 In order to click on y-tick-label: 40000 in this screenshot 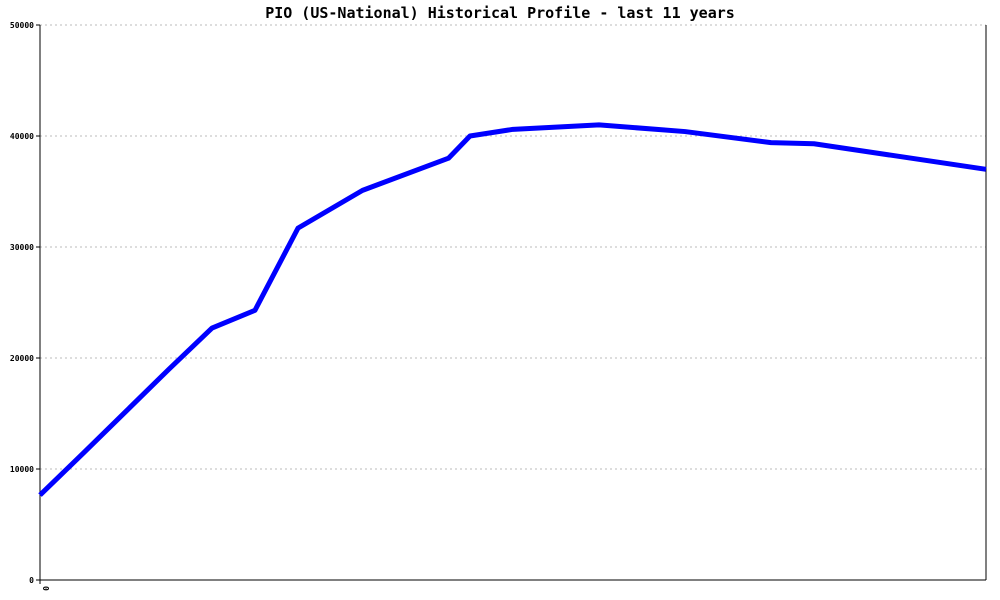, I will do `click(22, 136)`.